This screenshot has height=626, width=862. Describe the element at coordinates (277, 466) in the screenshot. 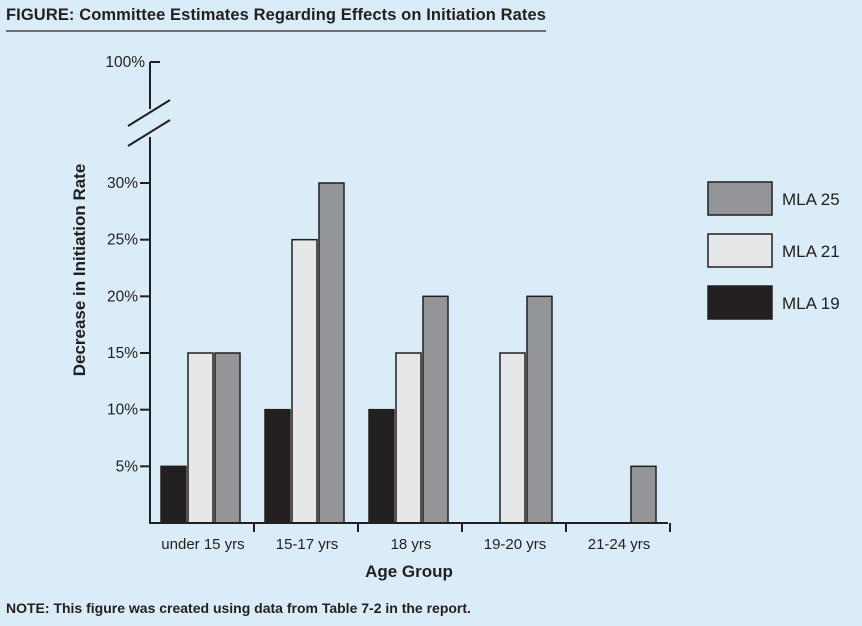

I see `bar-mla-19-15-17-yrs` at that location.